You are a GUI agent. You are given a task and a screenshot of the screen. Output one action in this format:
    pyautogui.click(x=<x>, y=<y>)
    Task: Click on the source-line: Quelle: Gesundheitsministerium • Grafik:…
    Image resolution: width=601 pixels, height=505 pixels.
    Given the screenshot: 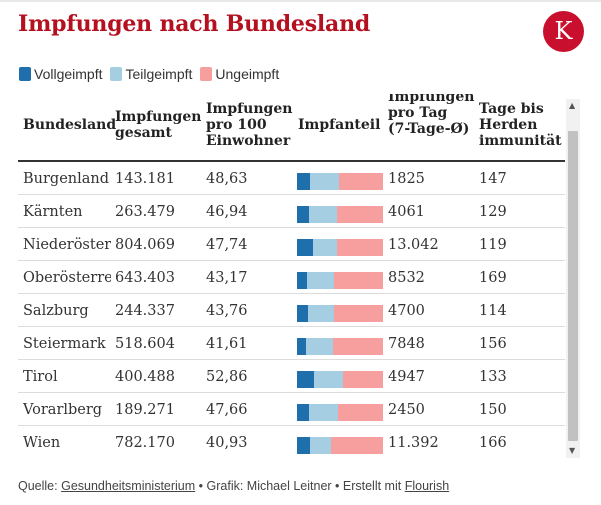 What is the action you would take?
    pyautogui.click(x=233, y=486)
    